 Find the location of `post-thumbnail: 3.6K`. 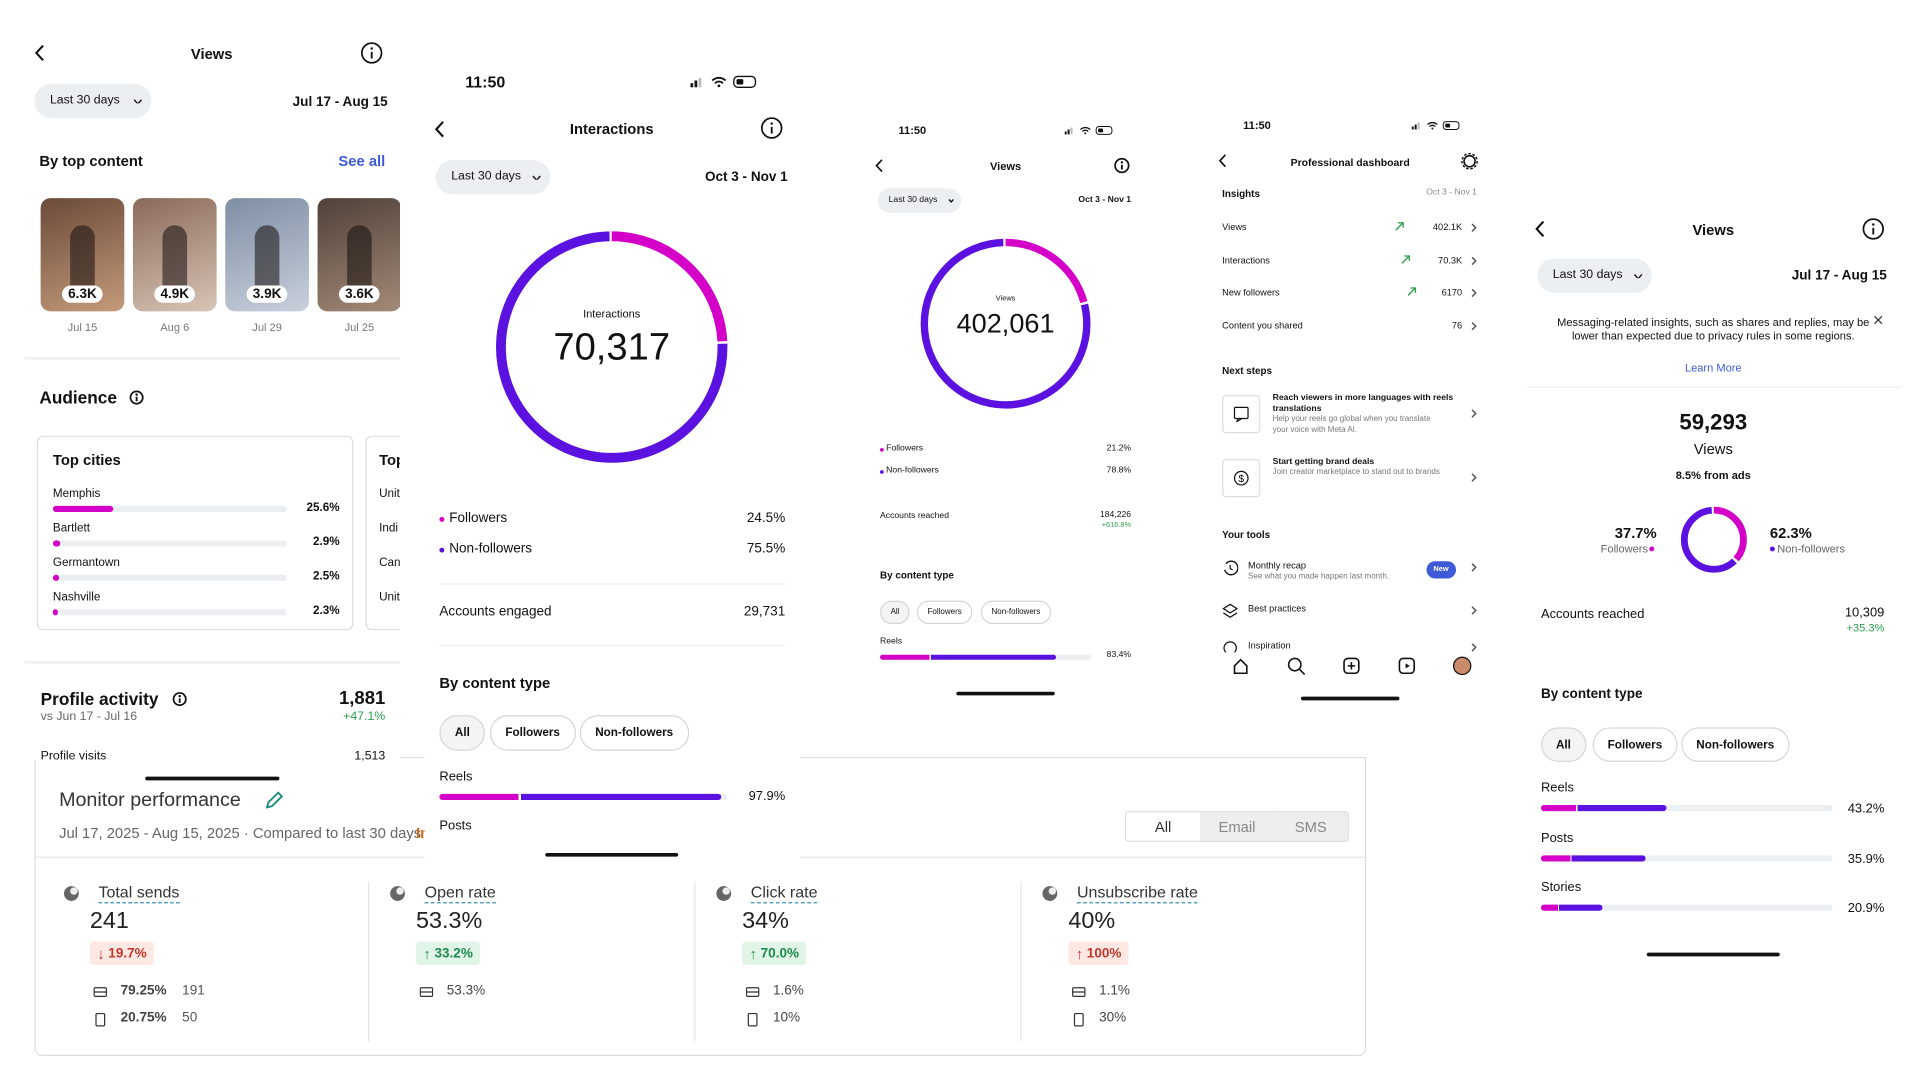

post-thumbnail: 3.6K is located at coordinates (359, 255).